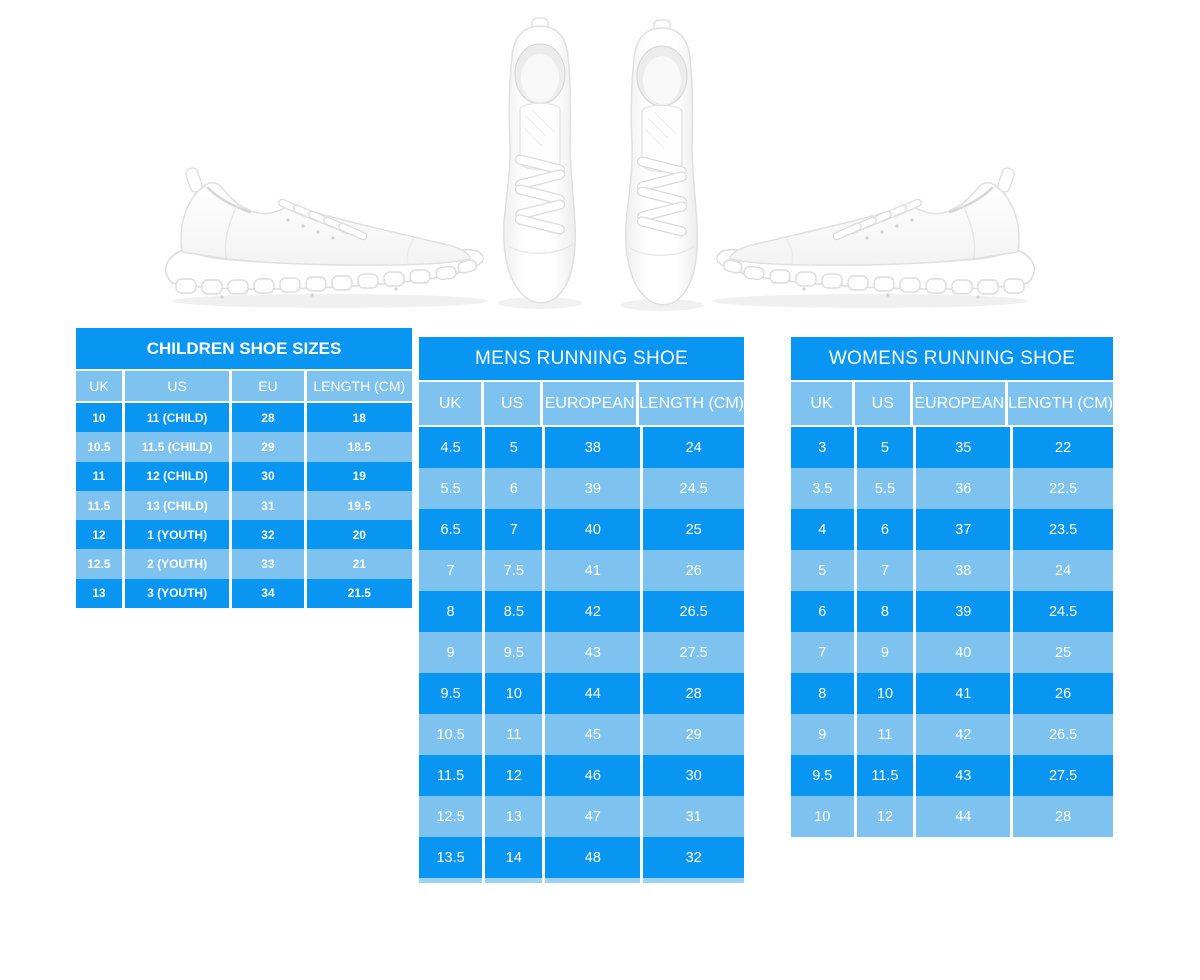 The width and height of the screenshot is (1200, 980). What do you see at coordinates (177, 535) in the screenshot?
I see `table-cell: 1 (YOUTH)` at bounding box center [177, 535].